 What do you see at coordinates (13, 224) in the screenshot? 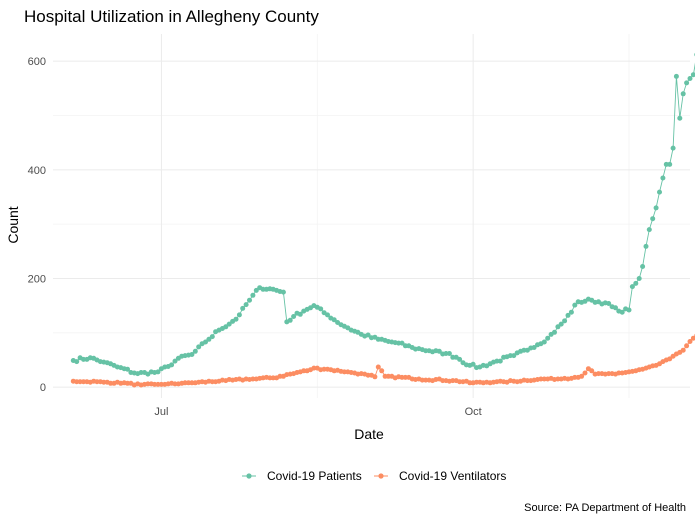
I see `y-axis-title: Count` at bounding box center [13, 224].